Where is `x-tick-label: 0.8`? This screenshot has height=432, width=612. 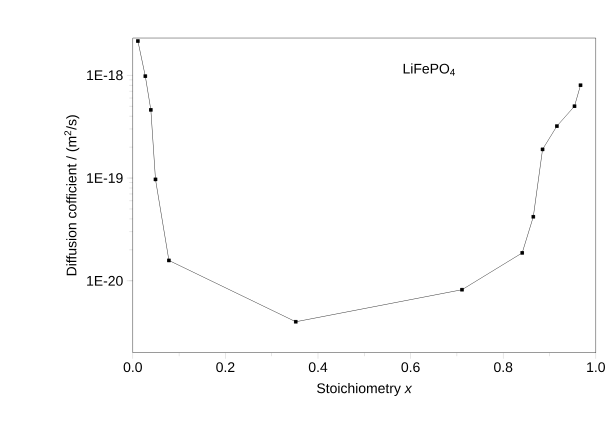
x-tick-label: 0.8 is located at coordinates (503, 367).